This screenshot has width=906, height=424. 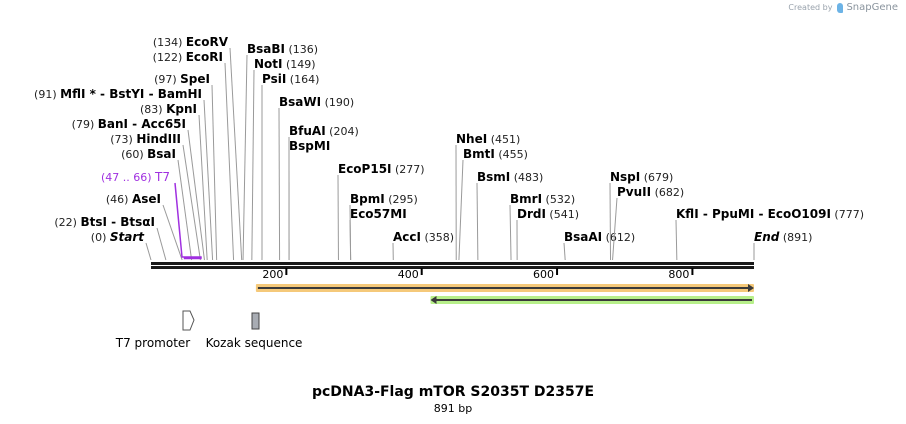 What do you see at coordinates (423, 245) in the screenshot?
I see `restriction-site: AccI (358)` at bounding box center [423, 245].